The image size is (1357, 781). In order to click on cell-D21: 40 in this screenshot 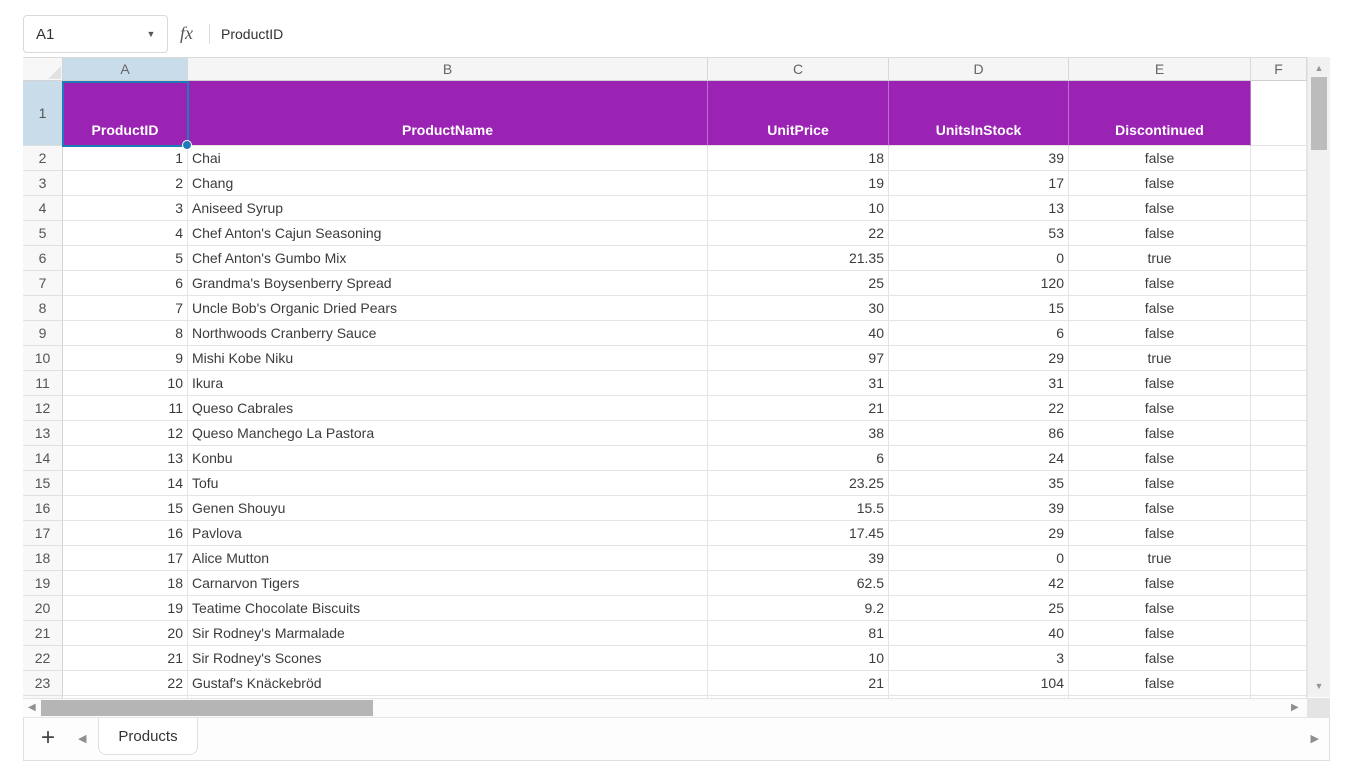, I will do `click(979, 633)`.